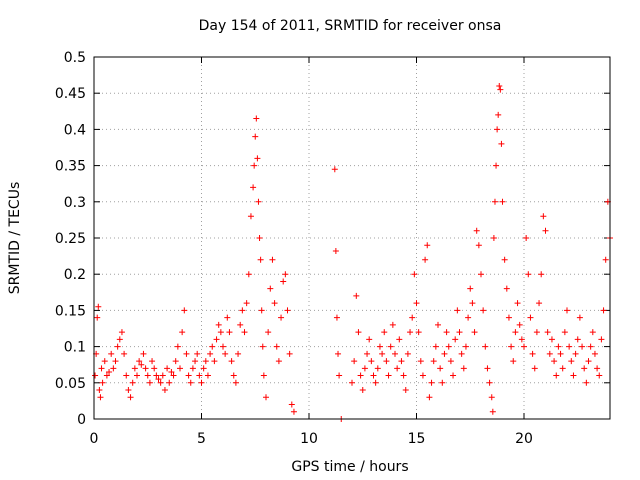 This screenshot has width=640, height=480. I want to click on y-tick-label: 0.3, so click(75, 203).